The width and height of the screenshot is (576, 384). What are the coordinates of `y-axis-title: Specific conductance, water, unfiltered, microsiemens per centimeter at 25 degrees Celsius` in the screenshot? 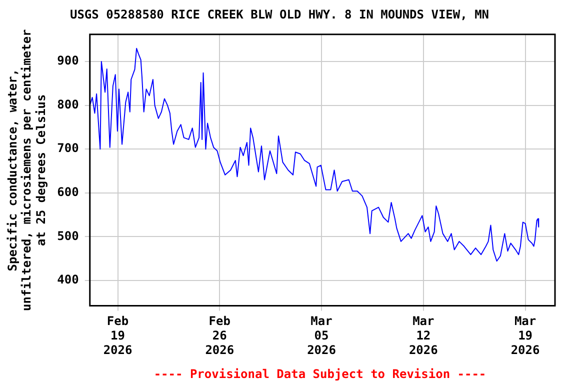 It's located at (26, 170).